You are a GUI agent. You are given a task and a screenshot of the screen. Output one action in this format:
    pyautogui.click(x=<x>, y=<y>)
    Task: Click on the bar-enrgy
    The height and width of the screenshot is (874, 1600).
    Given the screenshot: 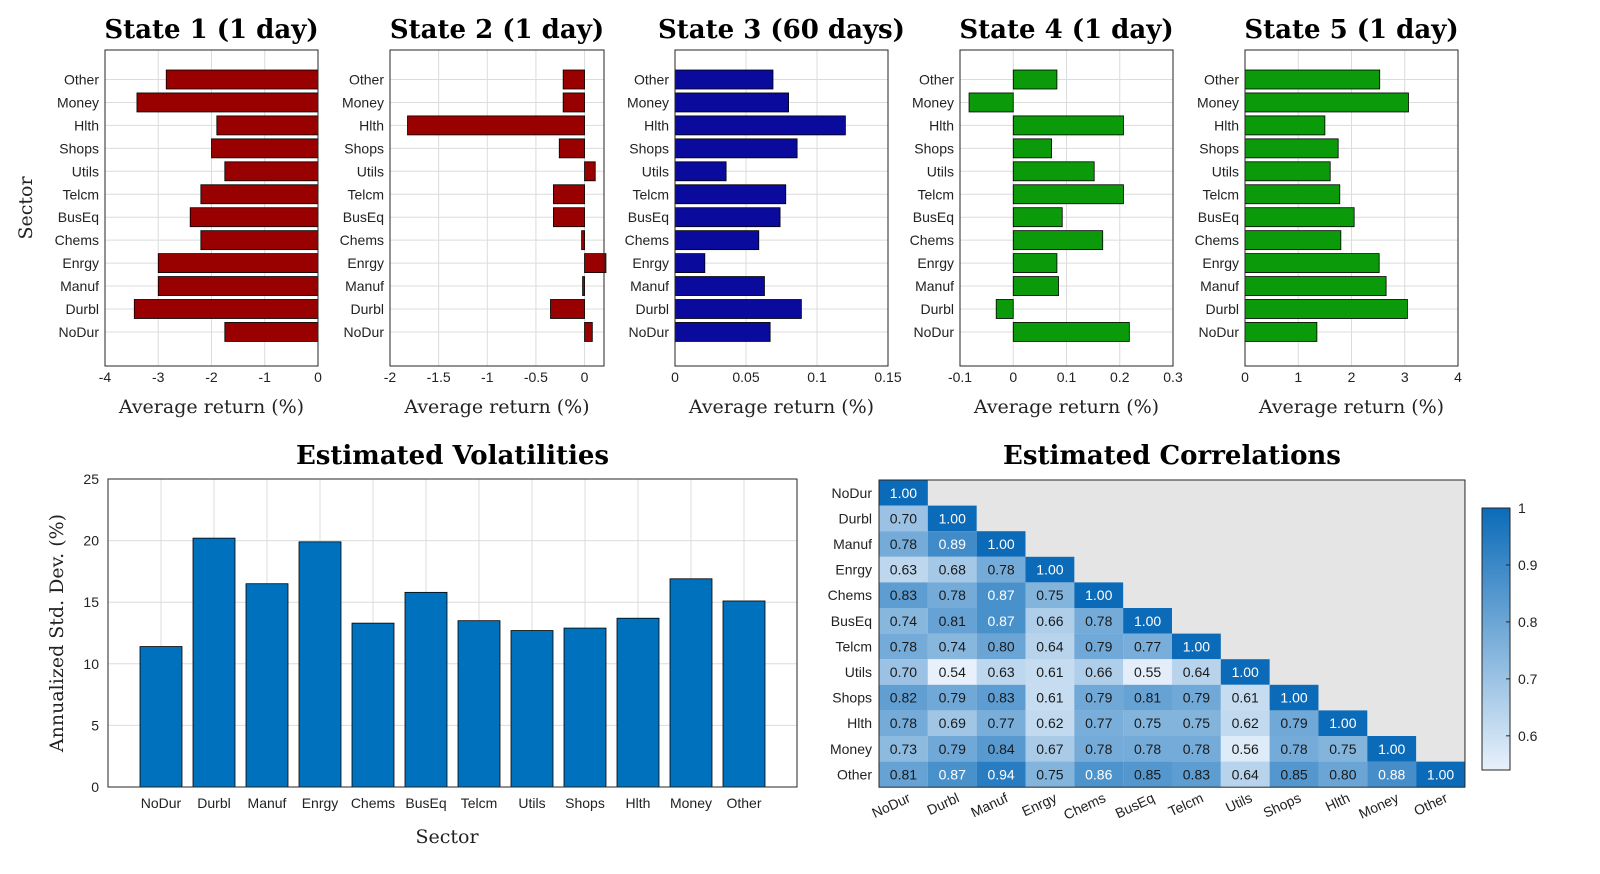 What is the action you would take?
    pyautogui.click(x=238, y=263)
    